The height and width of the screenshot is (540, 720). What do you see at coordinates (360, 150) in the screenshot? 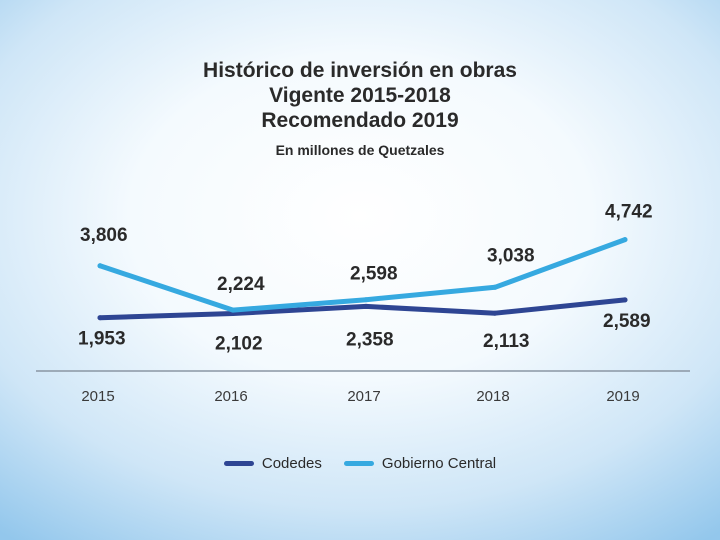
I see `chart-subtitle: En millones de Quetzales` at bounding box center [360, 150].